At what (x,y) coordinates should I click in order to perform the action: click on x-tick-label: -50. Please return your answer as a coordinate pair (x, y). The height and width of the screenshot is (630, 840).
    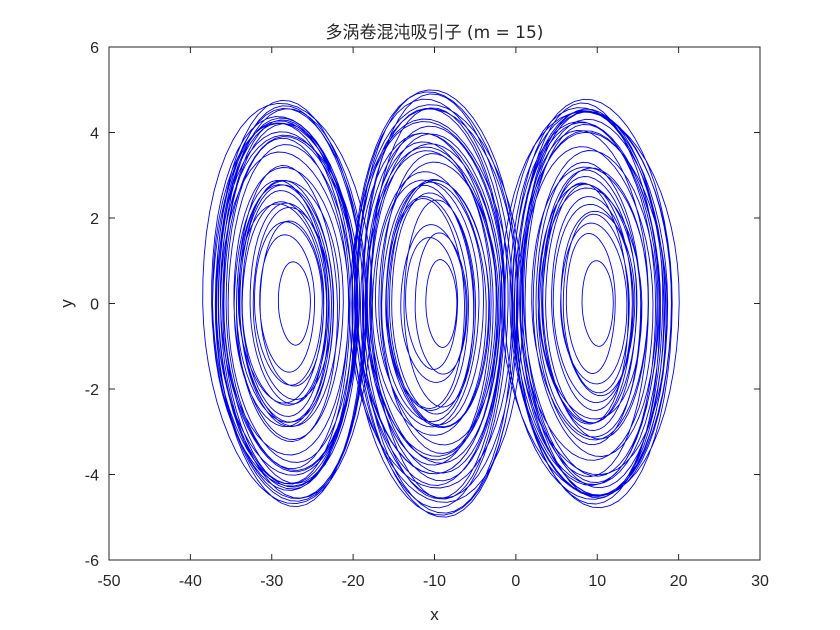
    Looking at the image, I should click on (108, 581).